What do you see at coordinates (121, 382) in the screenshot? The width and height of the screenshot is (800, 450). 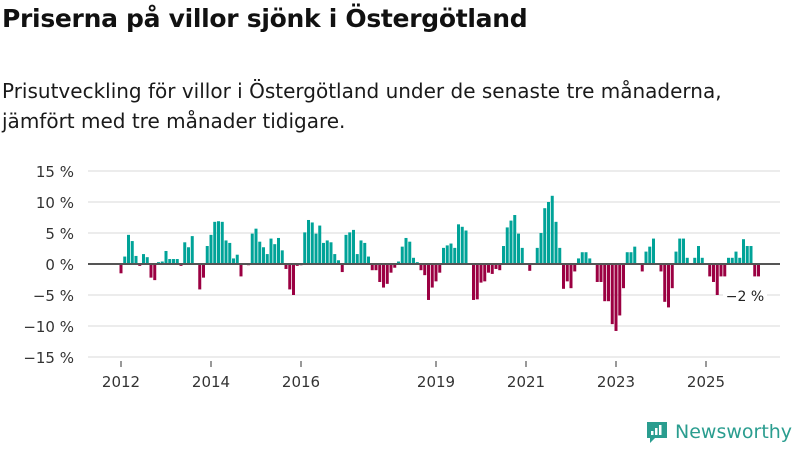 I see `x-tick-label: 2012` at bounding box center [121, 382].